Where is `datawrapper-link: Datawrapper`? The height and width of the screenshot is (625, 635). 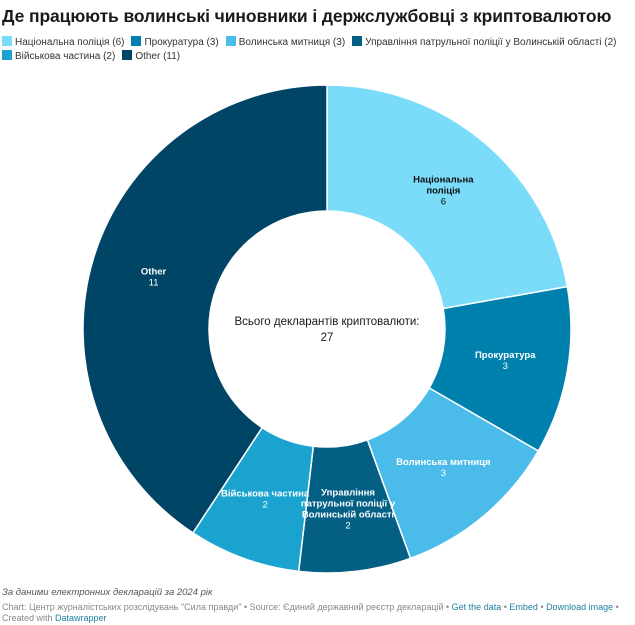 datawrapper-link: Datawrapper is located at coordinates (81, 618).